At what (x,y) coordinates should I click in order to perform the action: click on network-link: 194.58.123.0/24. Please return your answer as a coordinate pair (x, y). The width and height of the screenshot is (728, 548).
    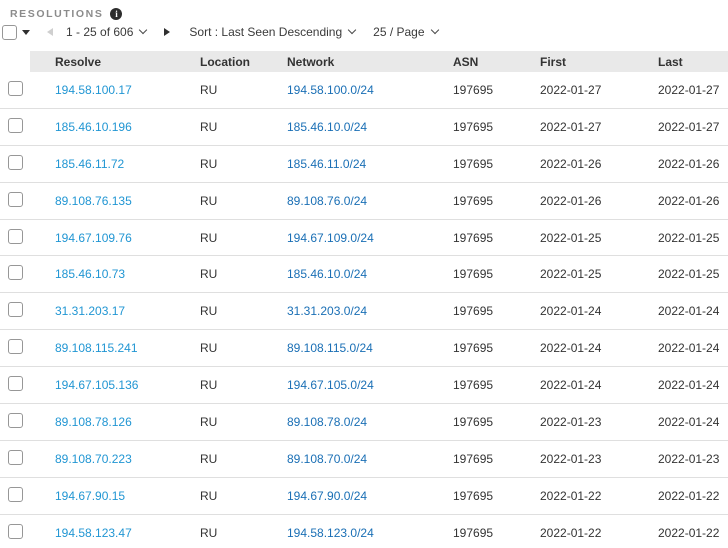
    Looking at the image, I should click on (330, 532).